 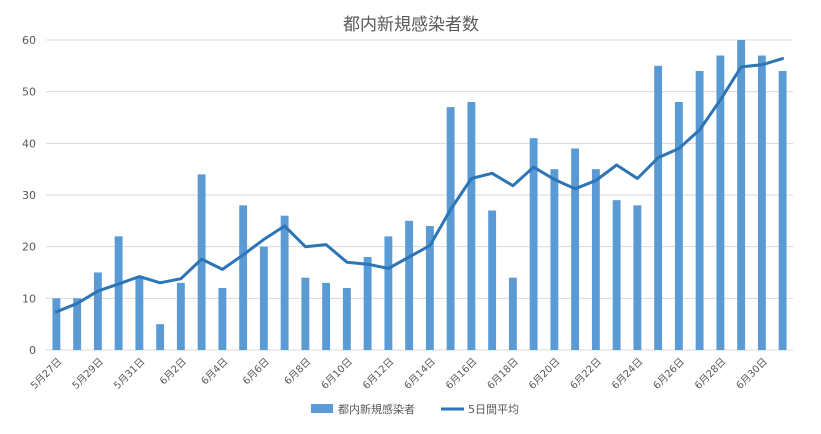 What do you see at coordinates (503, 374) in the screenshot?
I see `x-tick-label: 6月18日` at bounding box center [503, 374].